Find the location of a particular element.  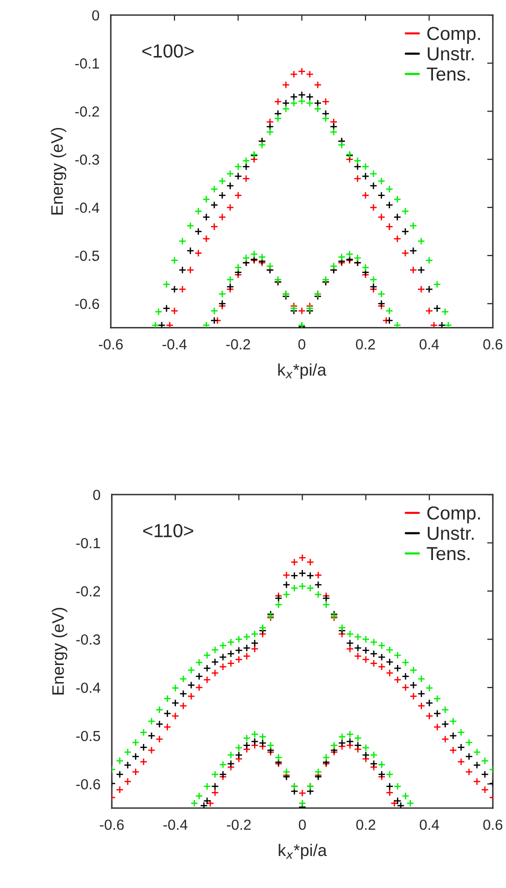

x-tick-label: -0.4 is located at coordinates (174, 344).